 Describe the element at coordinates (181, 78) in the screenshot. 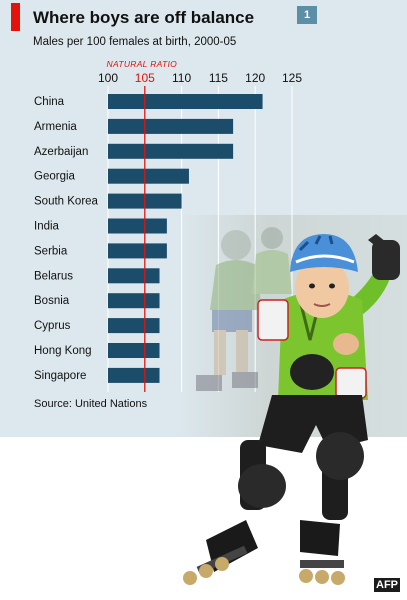

I see `x-tick-label: 110` at that location.